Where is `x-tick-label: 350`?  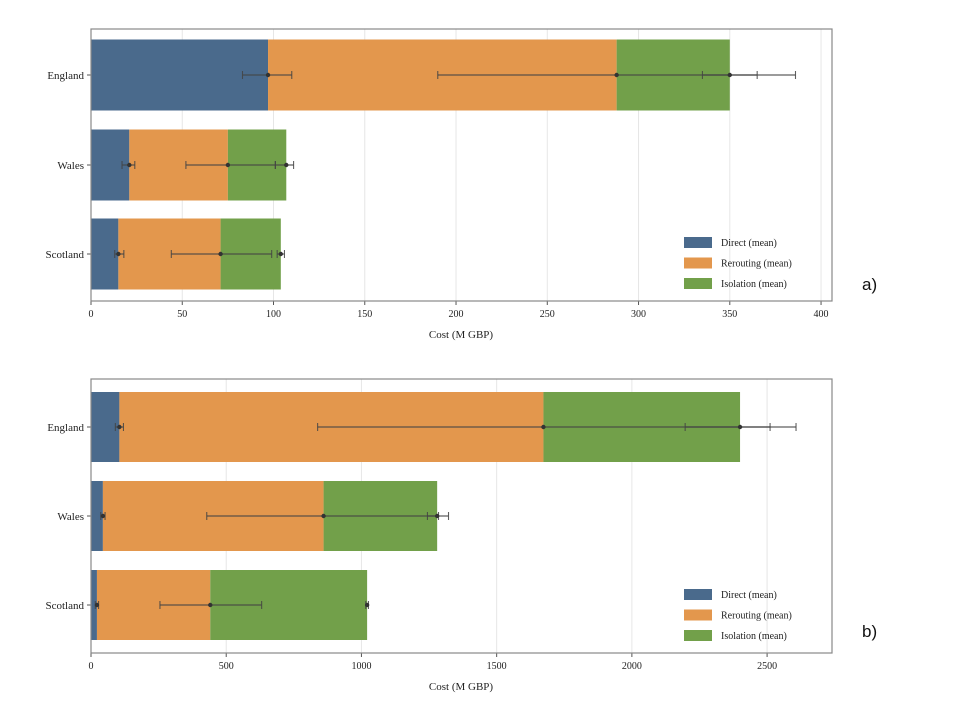 x-tick-label: 350 is located at coordinates (729, 314).